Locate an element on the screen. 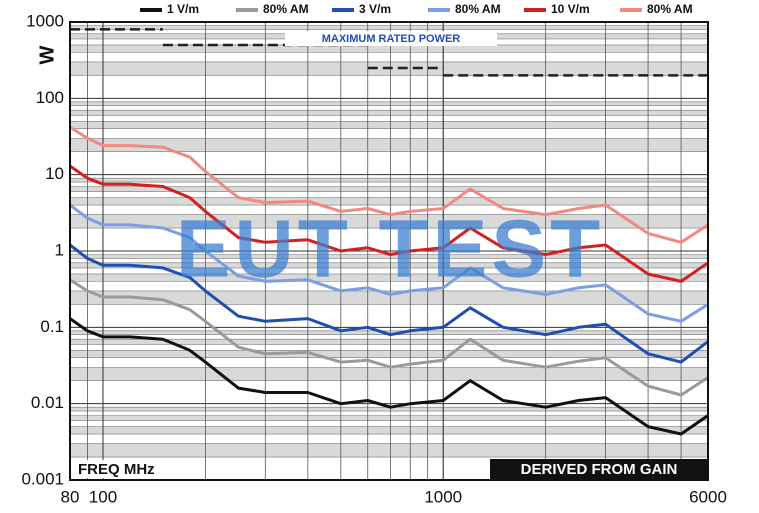 This screenshot has height=513, width=759. x-tick-label: 6000 is located at coordinates (708, 496).